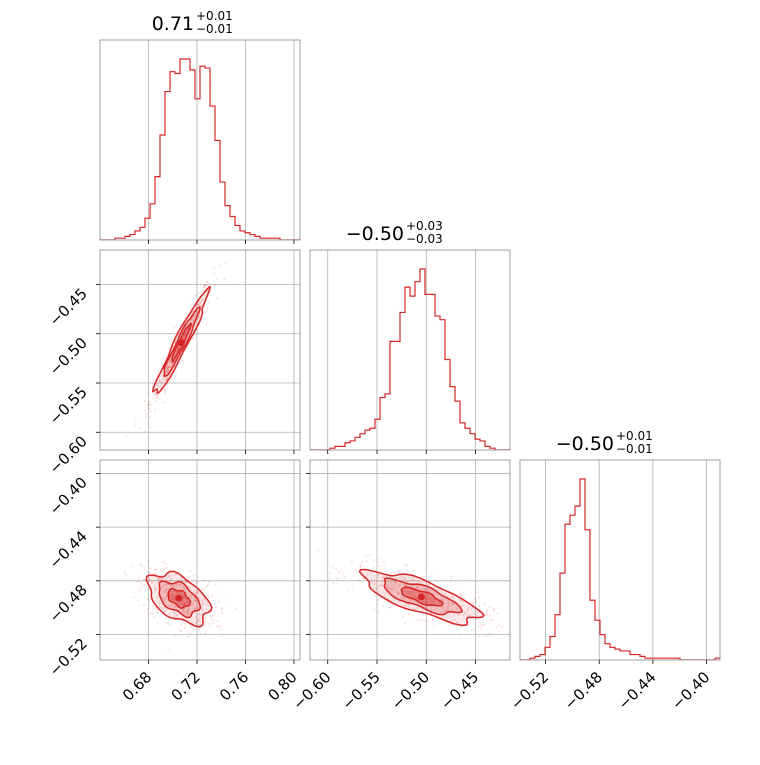  I want to click on title-median-1: −0.50, so click(375, 234).